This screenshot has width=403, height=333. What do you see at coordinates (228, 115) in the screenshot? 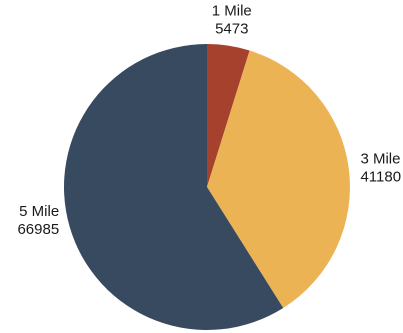
I see `pie-slice-1-mile` at bounding box center [228, 115].